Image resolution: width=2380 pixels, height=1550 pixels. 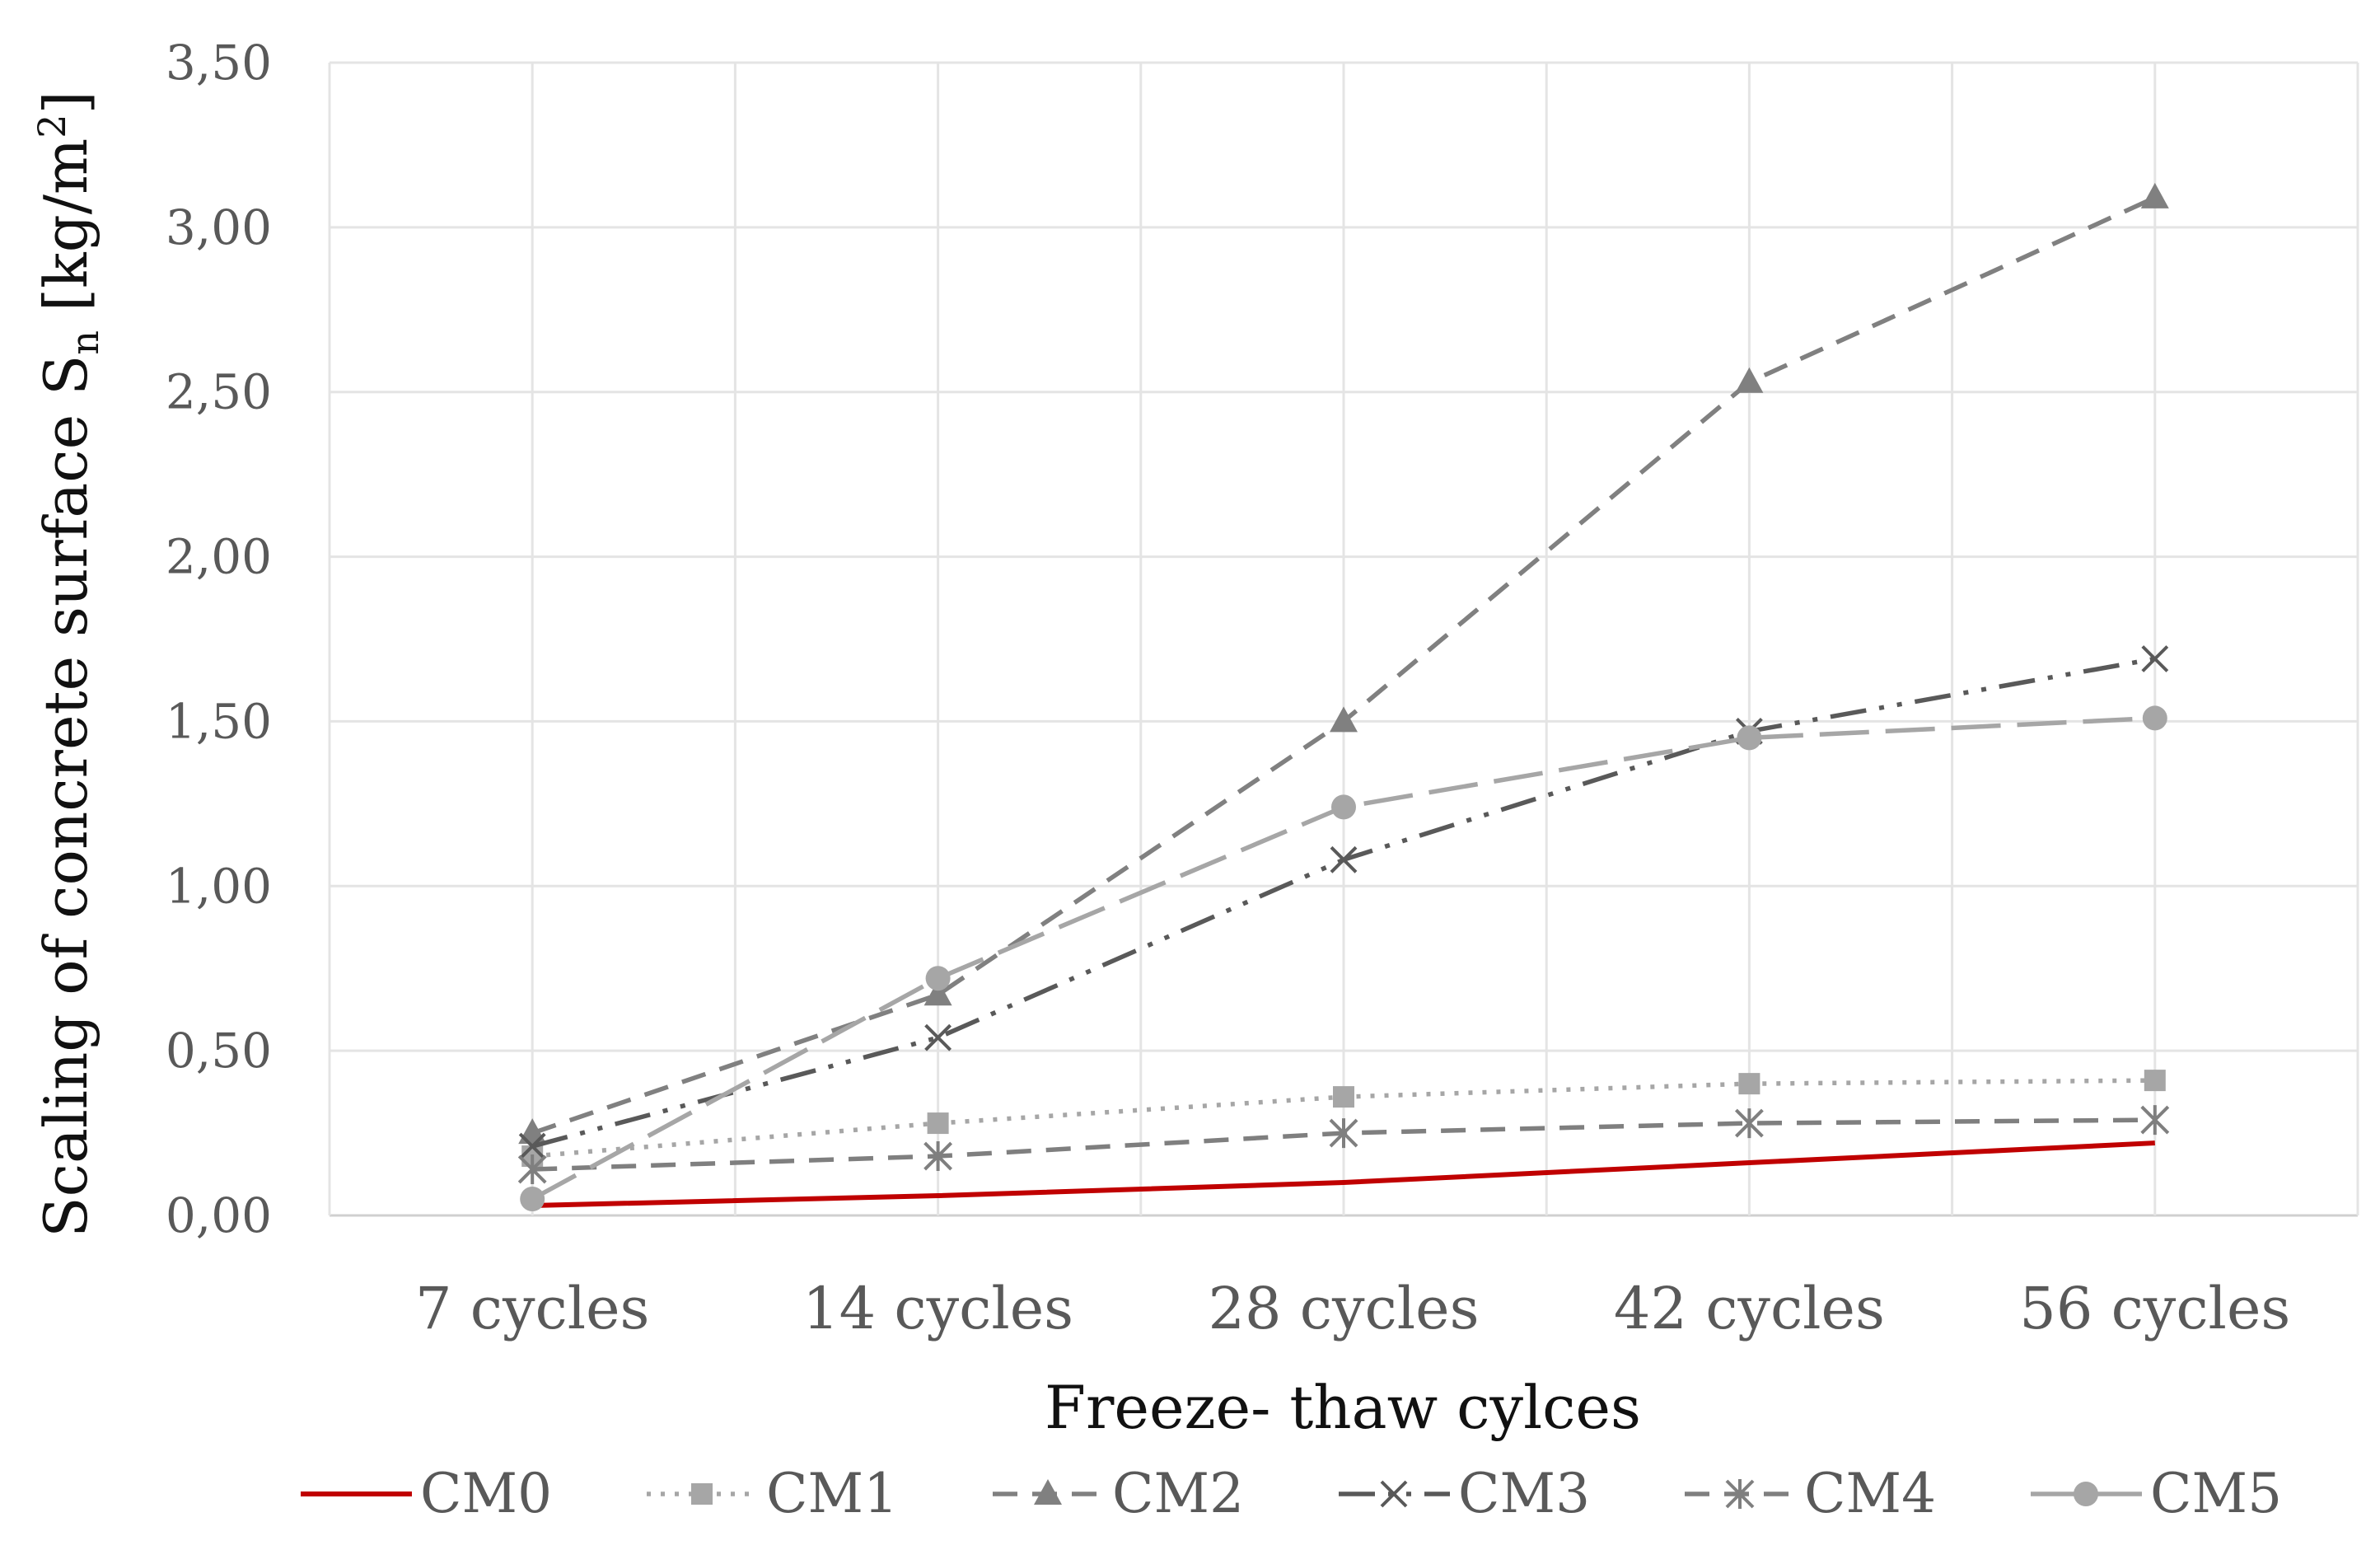 I want to click on y-tick-label: 1,50, so click(x=219, y=721).